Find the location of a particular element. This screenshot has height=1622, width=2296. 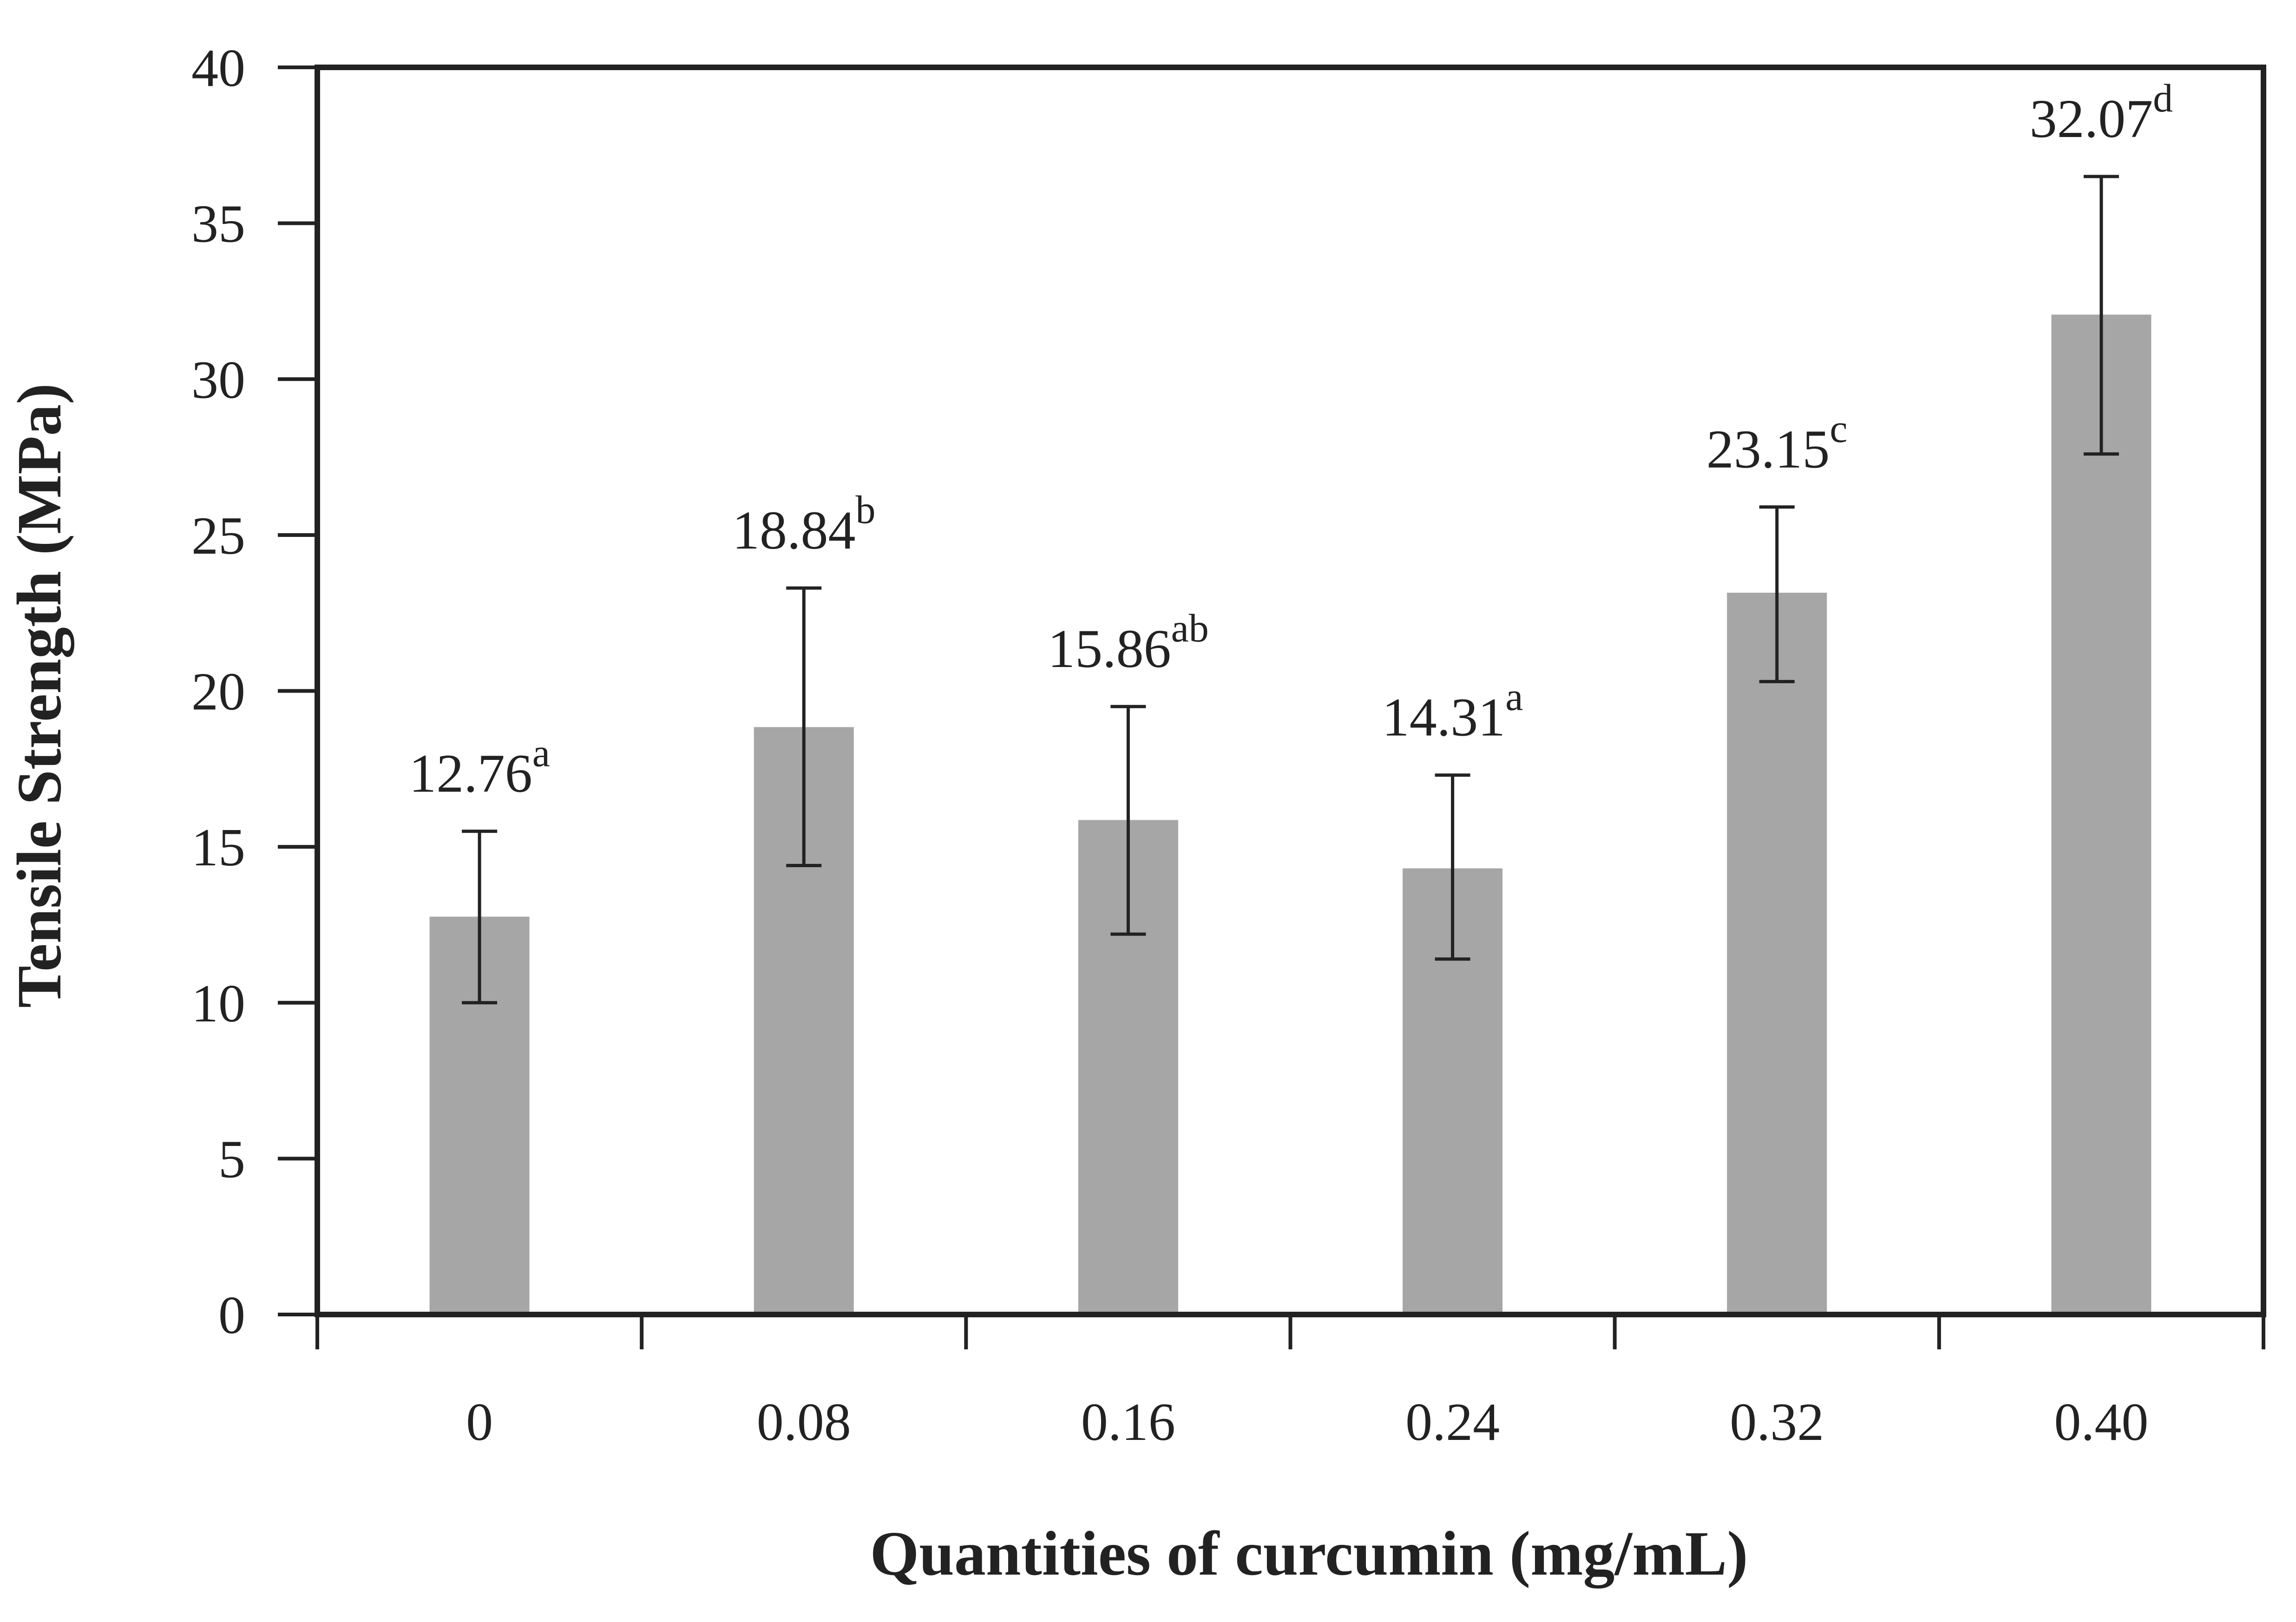

value-label: 12.76a is located at coordinates (479, 767).